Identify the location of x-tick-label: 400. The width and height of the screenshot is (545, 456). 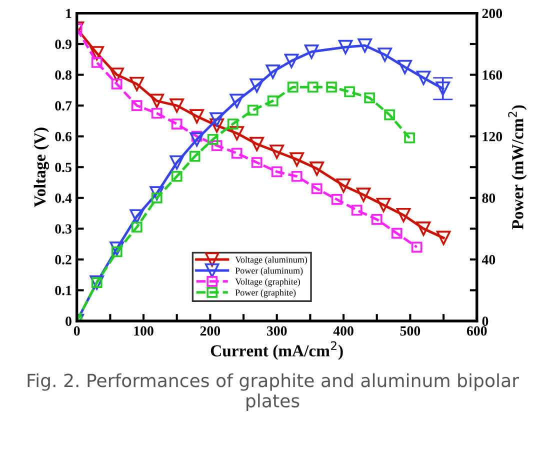
(343, 331).